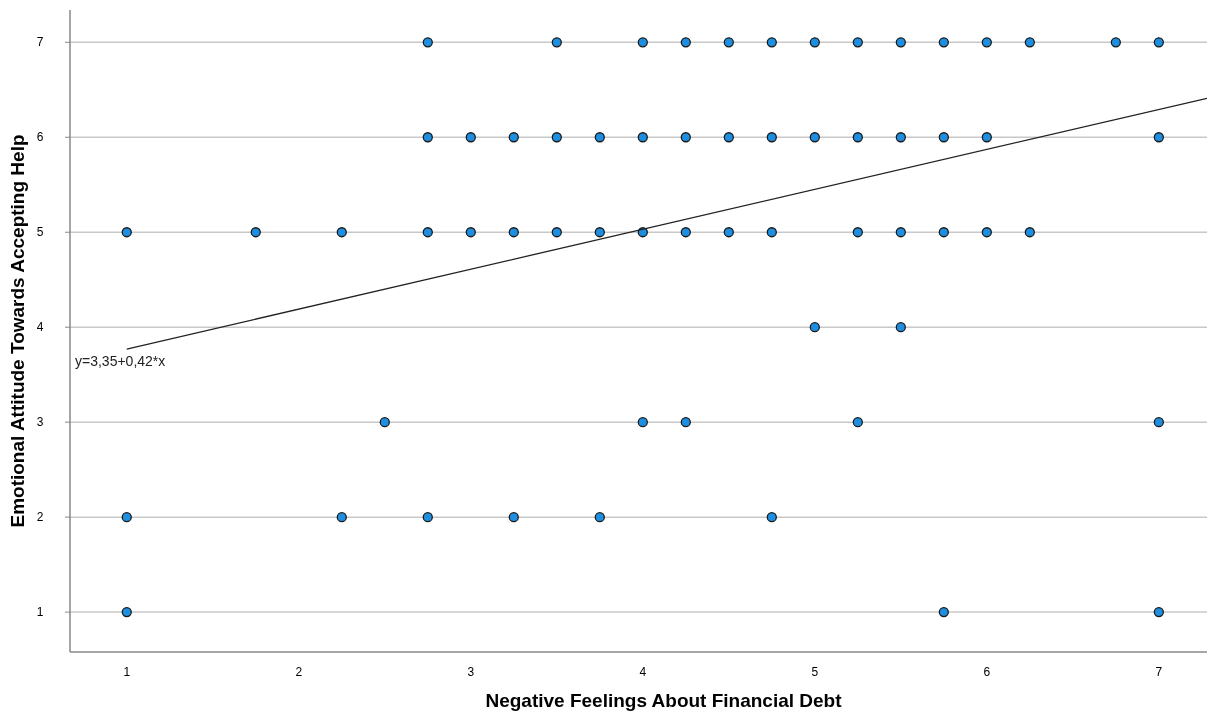  I want to click on annotation: y=3,35+0,42*x, so click(120, 360).